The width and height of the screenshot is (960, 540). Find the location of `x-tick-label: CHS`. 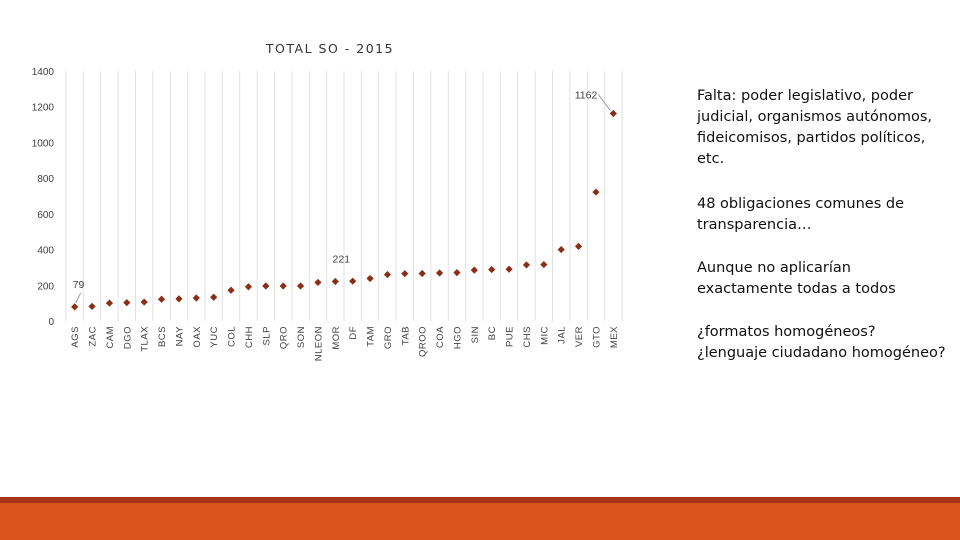

x-tick-label: CHS is located at coordinates (527, 337).